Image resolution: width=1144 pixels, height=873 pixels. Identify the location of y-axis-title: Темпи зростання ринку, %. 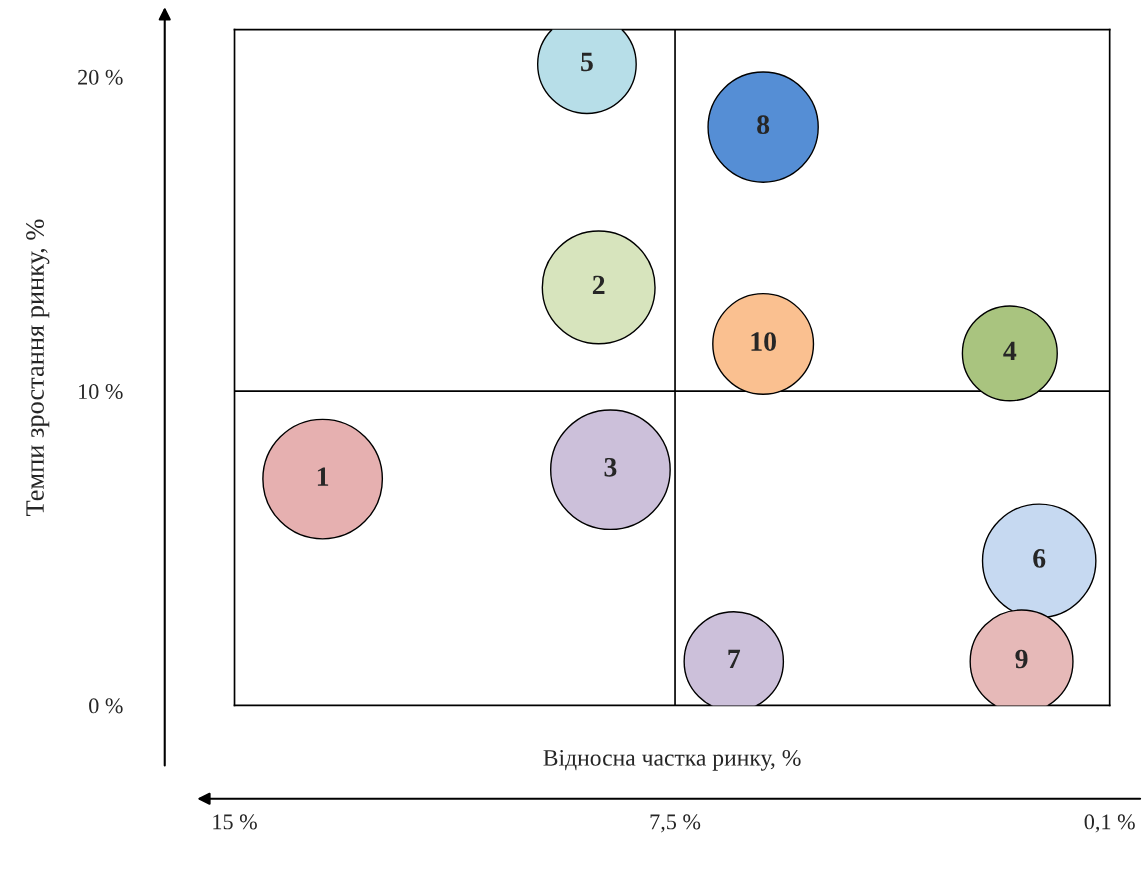
(38, 367).